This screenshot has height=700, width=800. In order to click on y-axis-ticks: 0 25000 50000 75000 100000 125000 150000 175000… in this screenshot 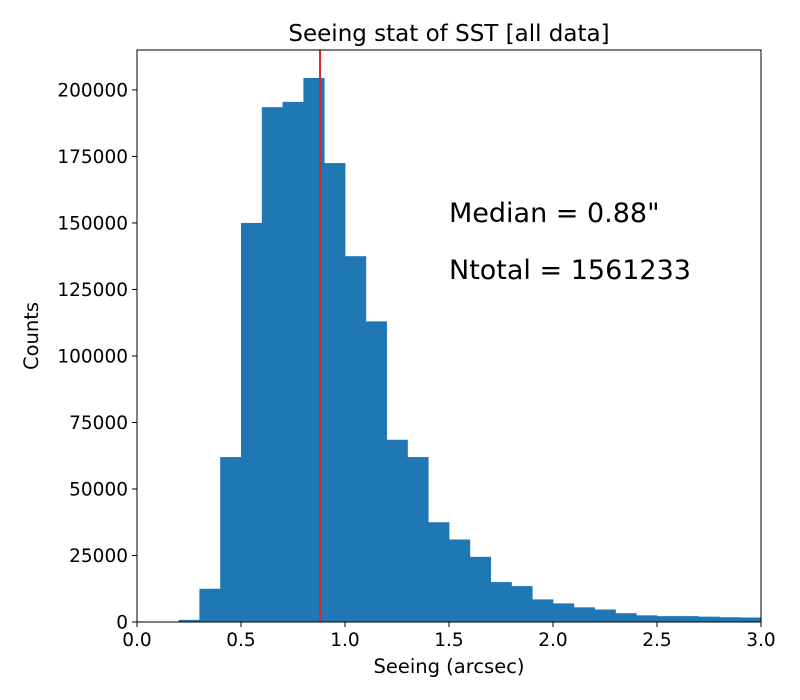, I will do `click(97, 357)`.